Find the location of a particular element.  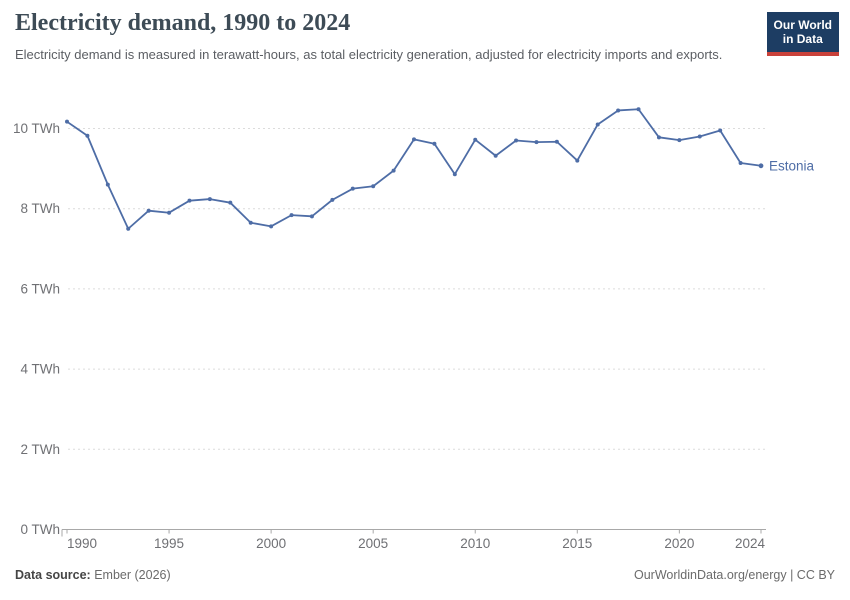

svg-text: Estonia is located at coordinates (792, 165).